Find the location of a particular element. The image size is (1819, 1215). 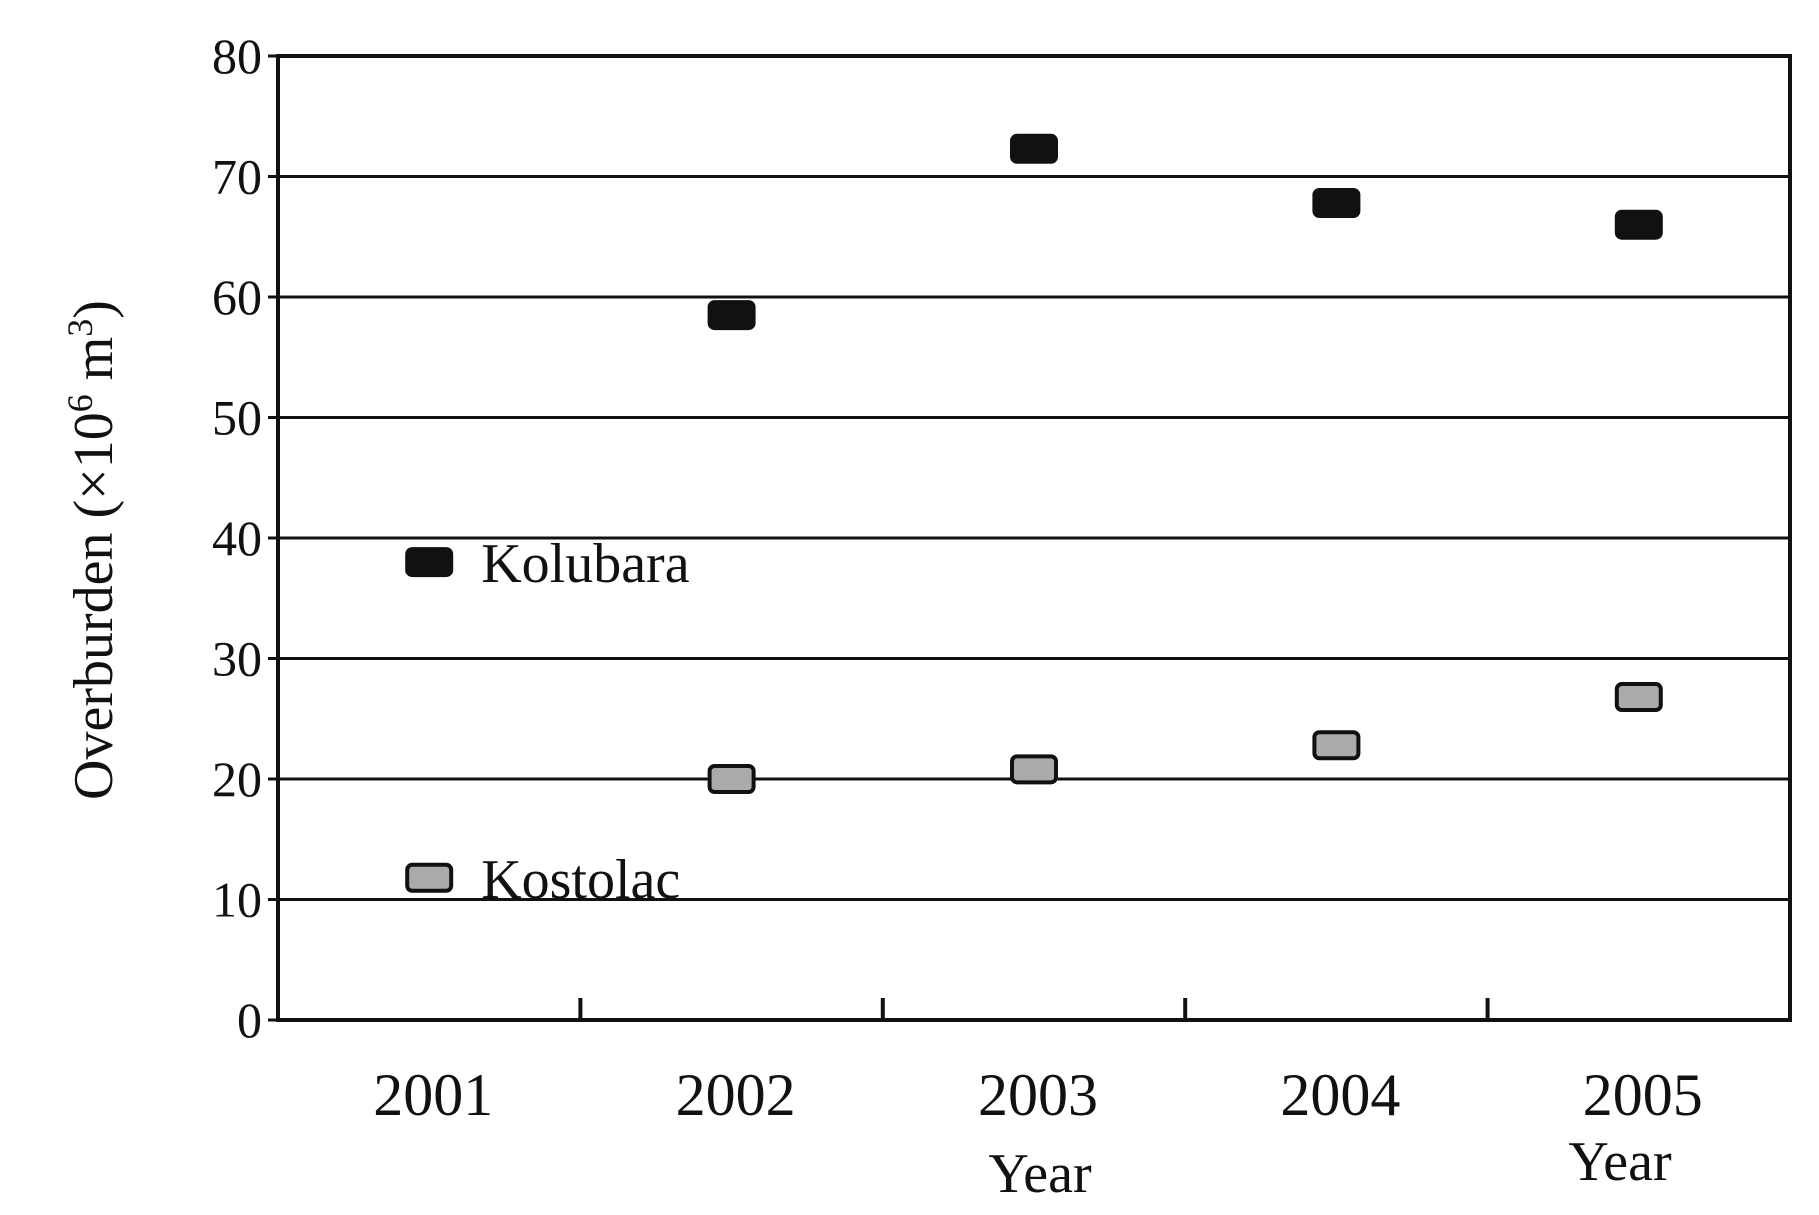

y-axis-title-exp2: 3 is located at coordinates (80, 328).